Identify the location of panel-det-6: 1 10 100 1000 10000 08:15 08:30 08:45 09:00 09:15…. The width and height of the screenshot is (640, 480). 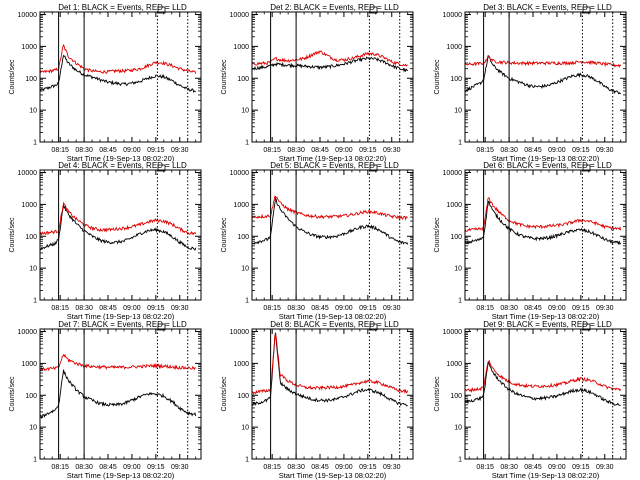
(530, 241).